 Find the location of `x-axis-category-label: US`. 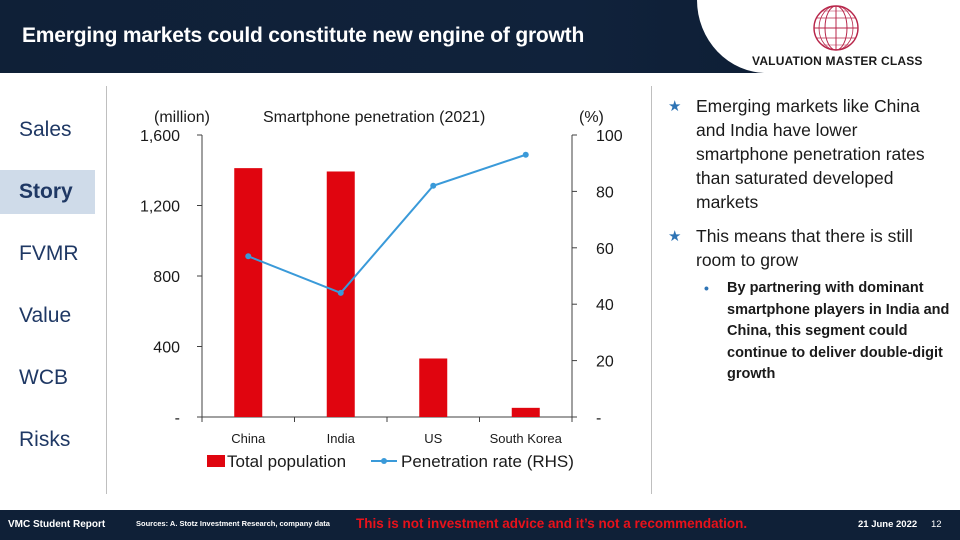

x-axis-category-label: US is located at coordinates (433, 438).